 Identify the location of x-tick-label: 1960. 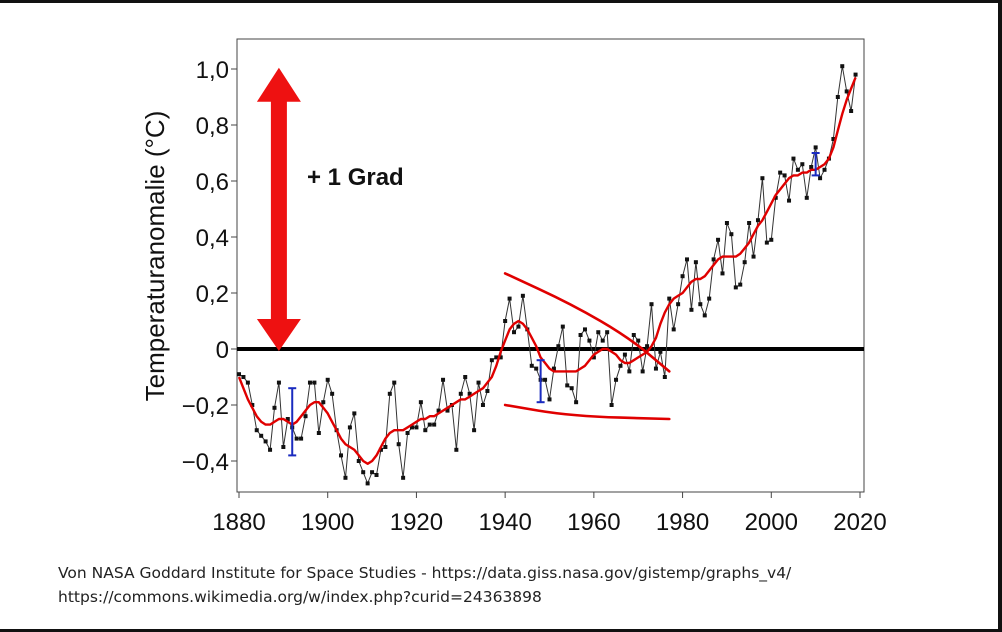
(593, 522).